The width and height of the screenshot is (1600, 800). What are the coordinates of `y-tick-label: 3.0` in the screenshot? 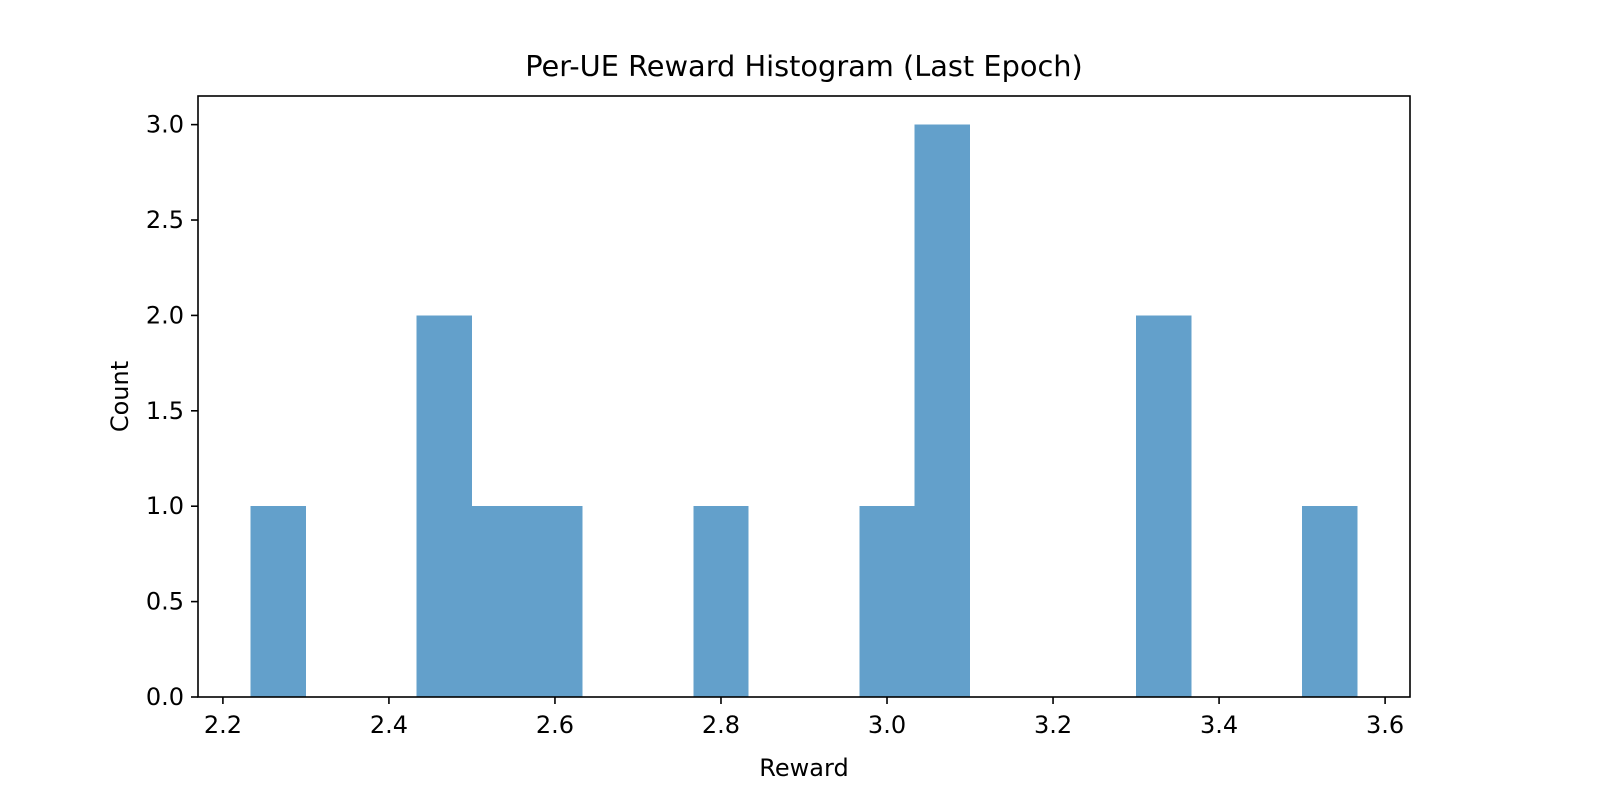 It's located at (165, 125).